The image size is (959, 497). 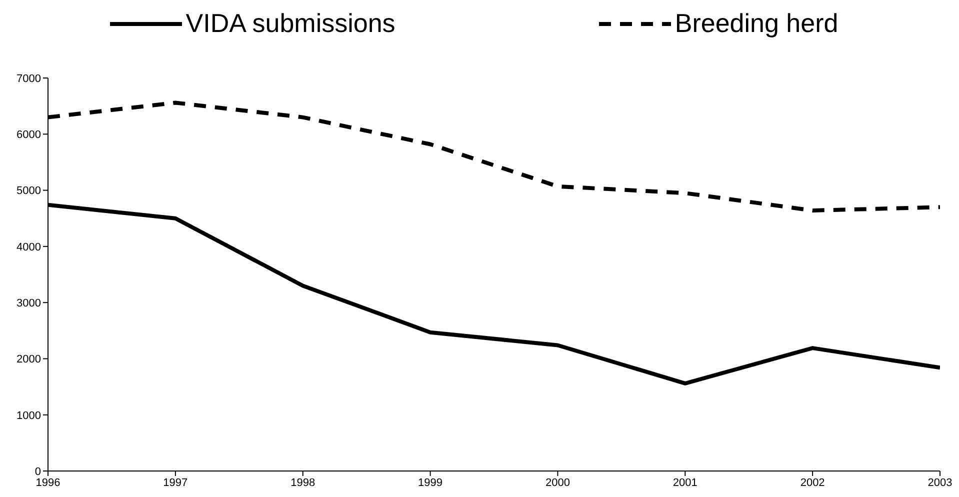 What do you see at coordinates (48, 482) in the screenshot?
I see `x-tick-label: 1996` at bounding box center [48, 482].